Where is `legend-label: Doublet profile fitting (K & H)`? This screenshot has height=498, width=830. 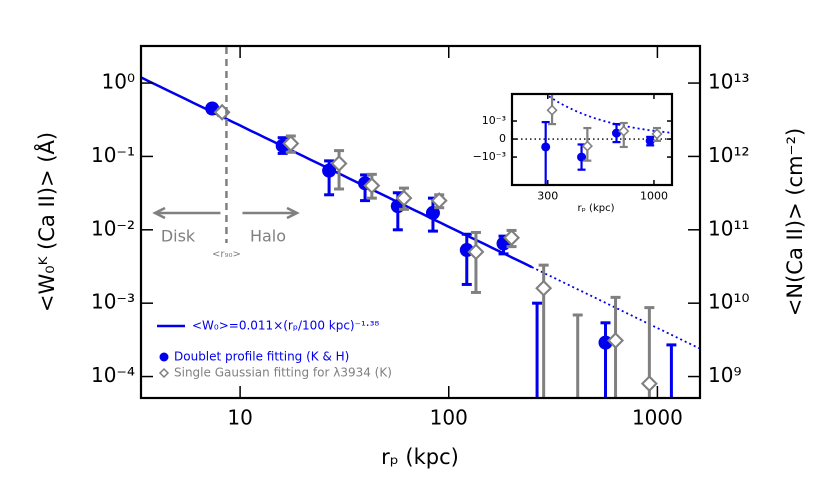
legend-label: Doublet profile fitting (K & H) is located at coordinates (261, 357).